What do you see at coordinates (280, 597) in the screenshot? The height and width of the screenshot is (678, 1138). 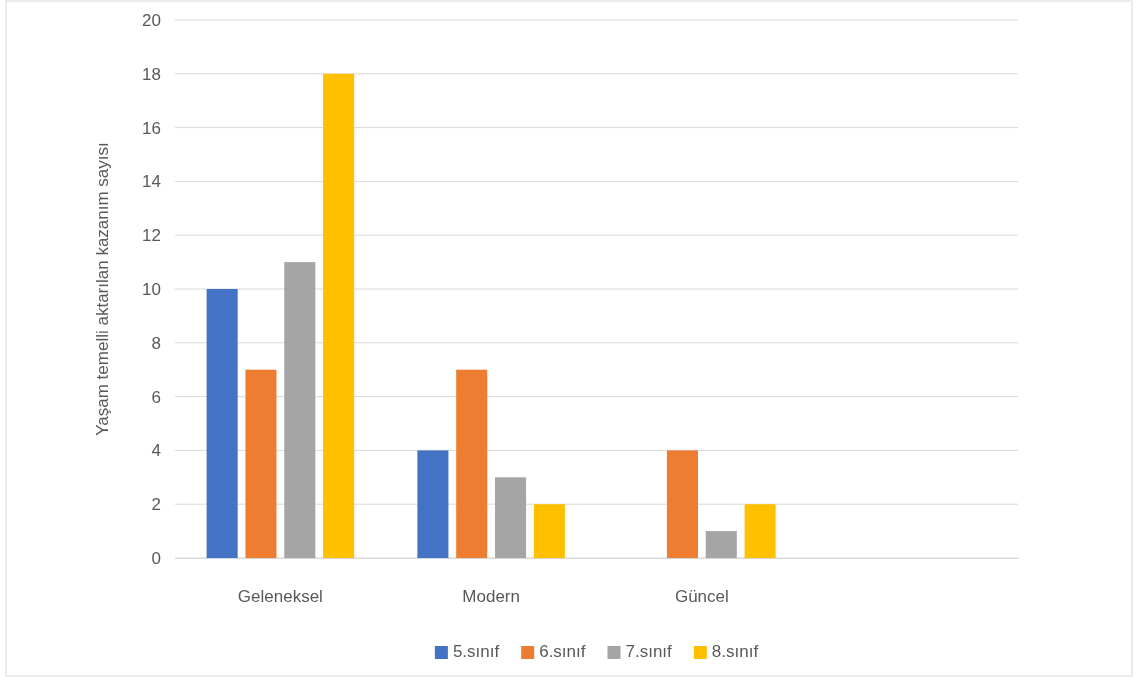 I see `x-tick-label: Geleneksel` at bounding box center [280, 597].